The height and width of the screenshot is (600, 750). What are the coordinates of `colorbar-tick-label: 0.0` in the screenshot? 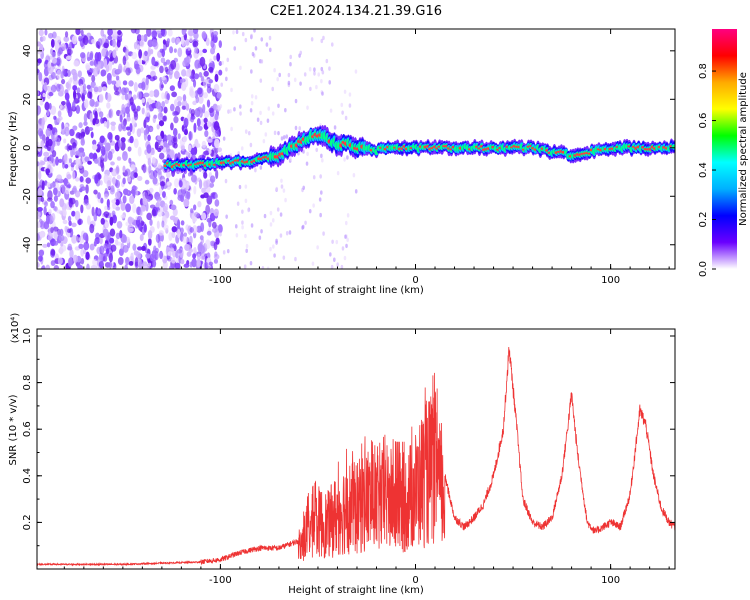 It's located at (703, 269).